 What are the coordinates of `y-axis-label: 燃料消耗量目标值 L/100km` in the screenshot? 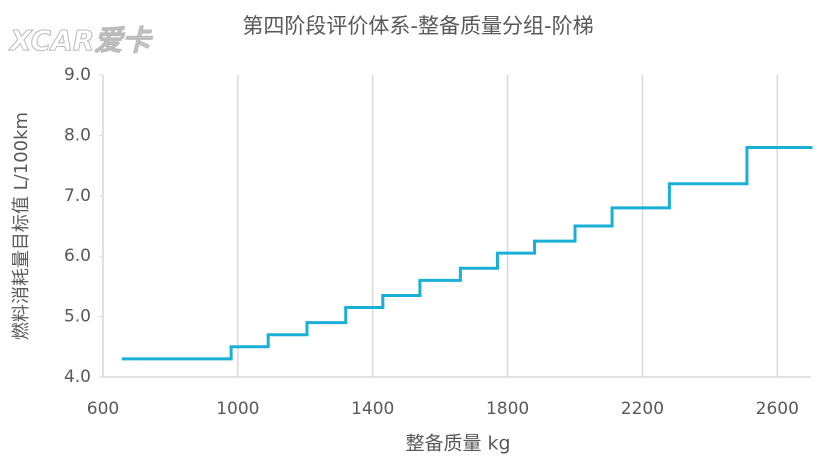 It's located at (21, 226).